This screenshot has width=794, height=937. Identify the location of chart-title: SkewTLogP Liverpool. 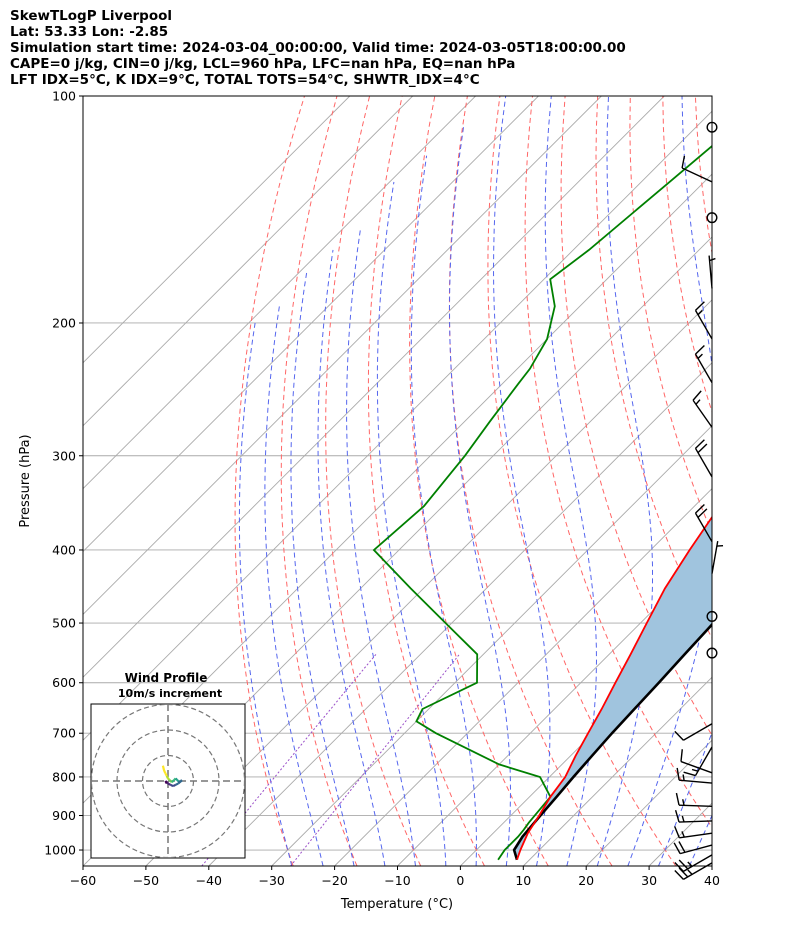
(91, 16).